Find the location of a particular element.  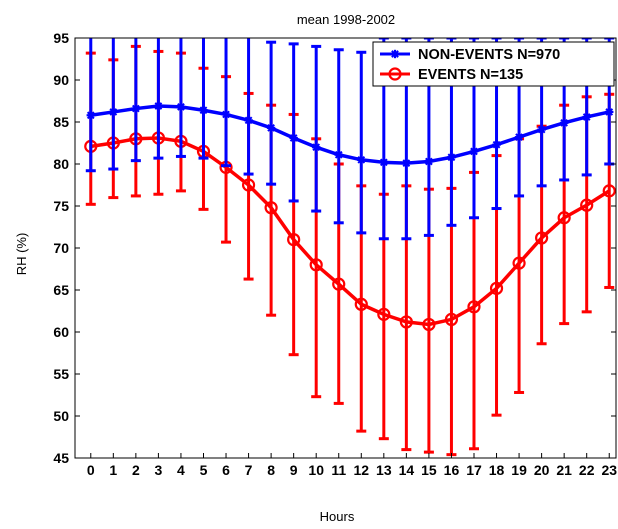

x-tick-label: 15 is located at coordinates (429, 470).